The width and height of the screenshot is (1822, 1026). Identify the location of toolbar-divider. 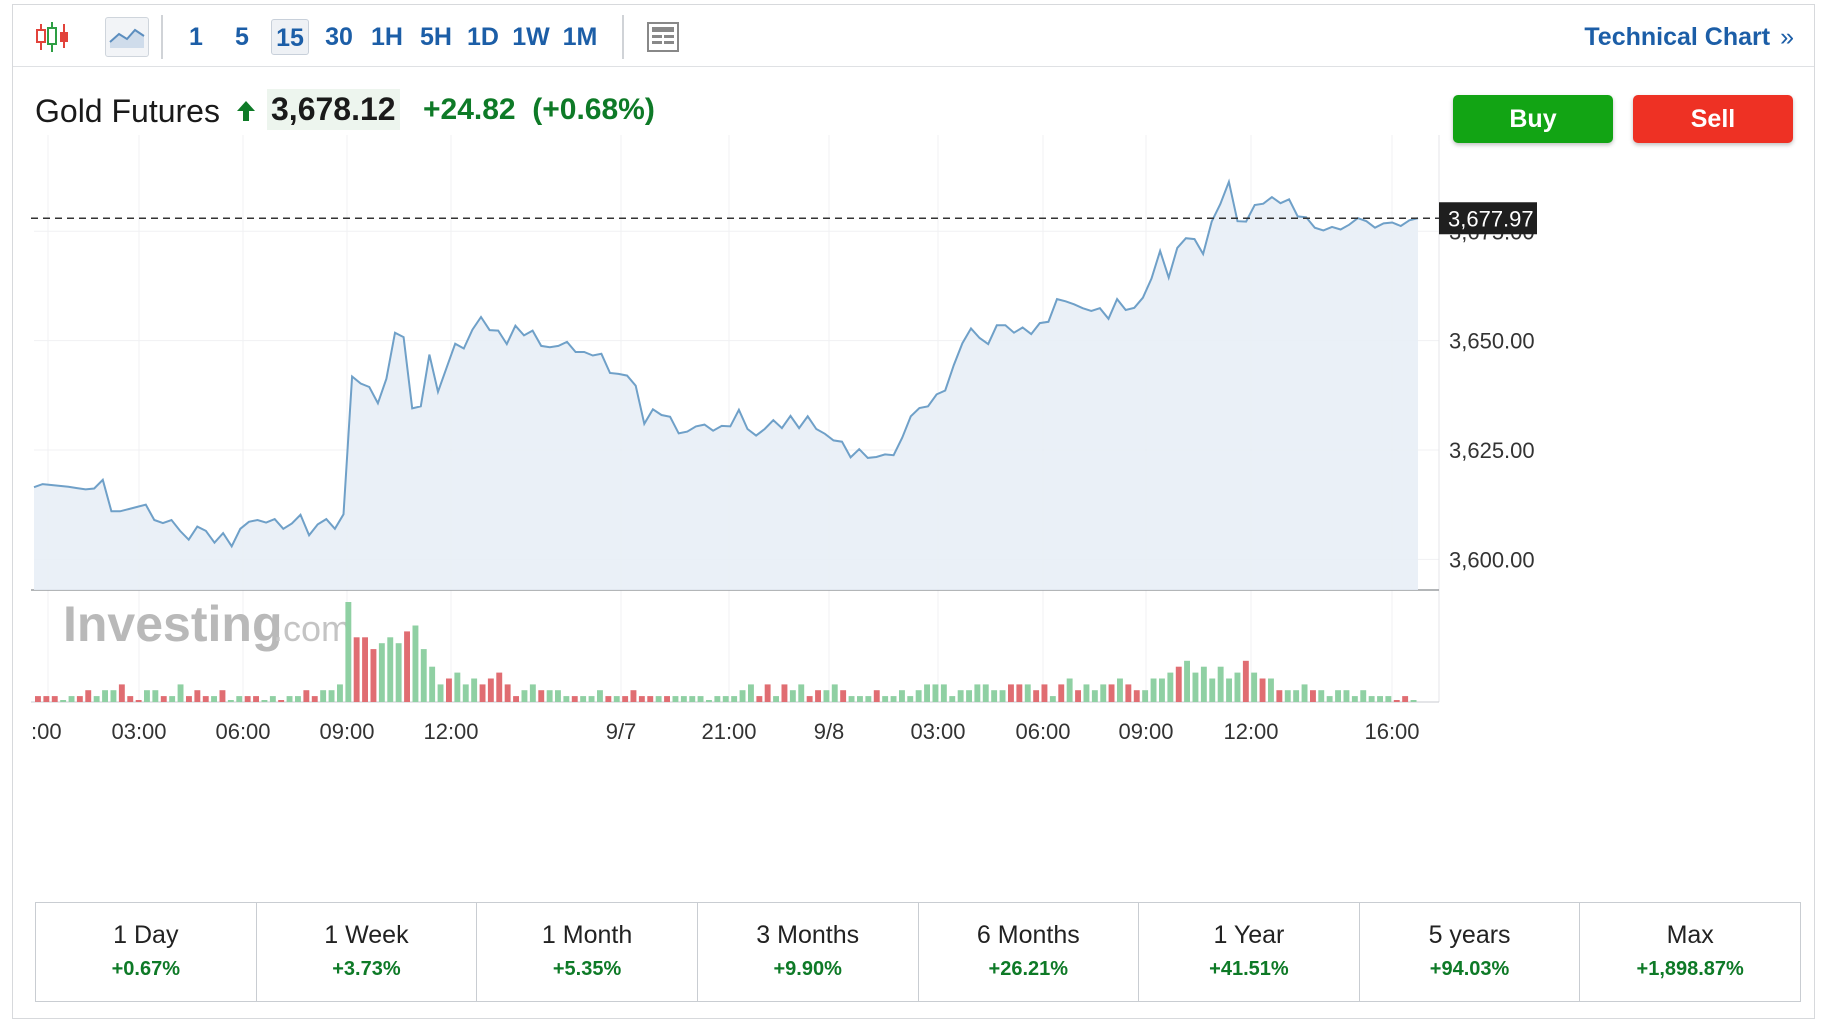
(162, 37).